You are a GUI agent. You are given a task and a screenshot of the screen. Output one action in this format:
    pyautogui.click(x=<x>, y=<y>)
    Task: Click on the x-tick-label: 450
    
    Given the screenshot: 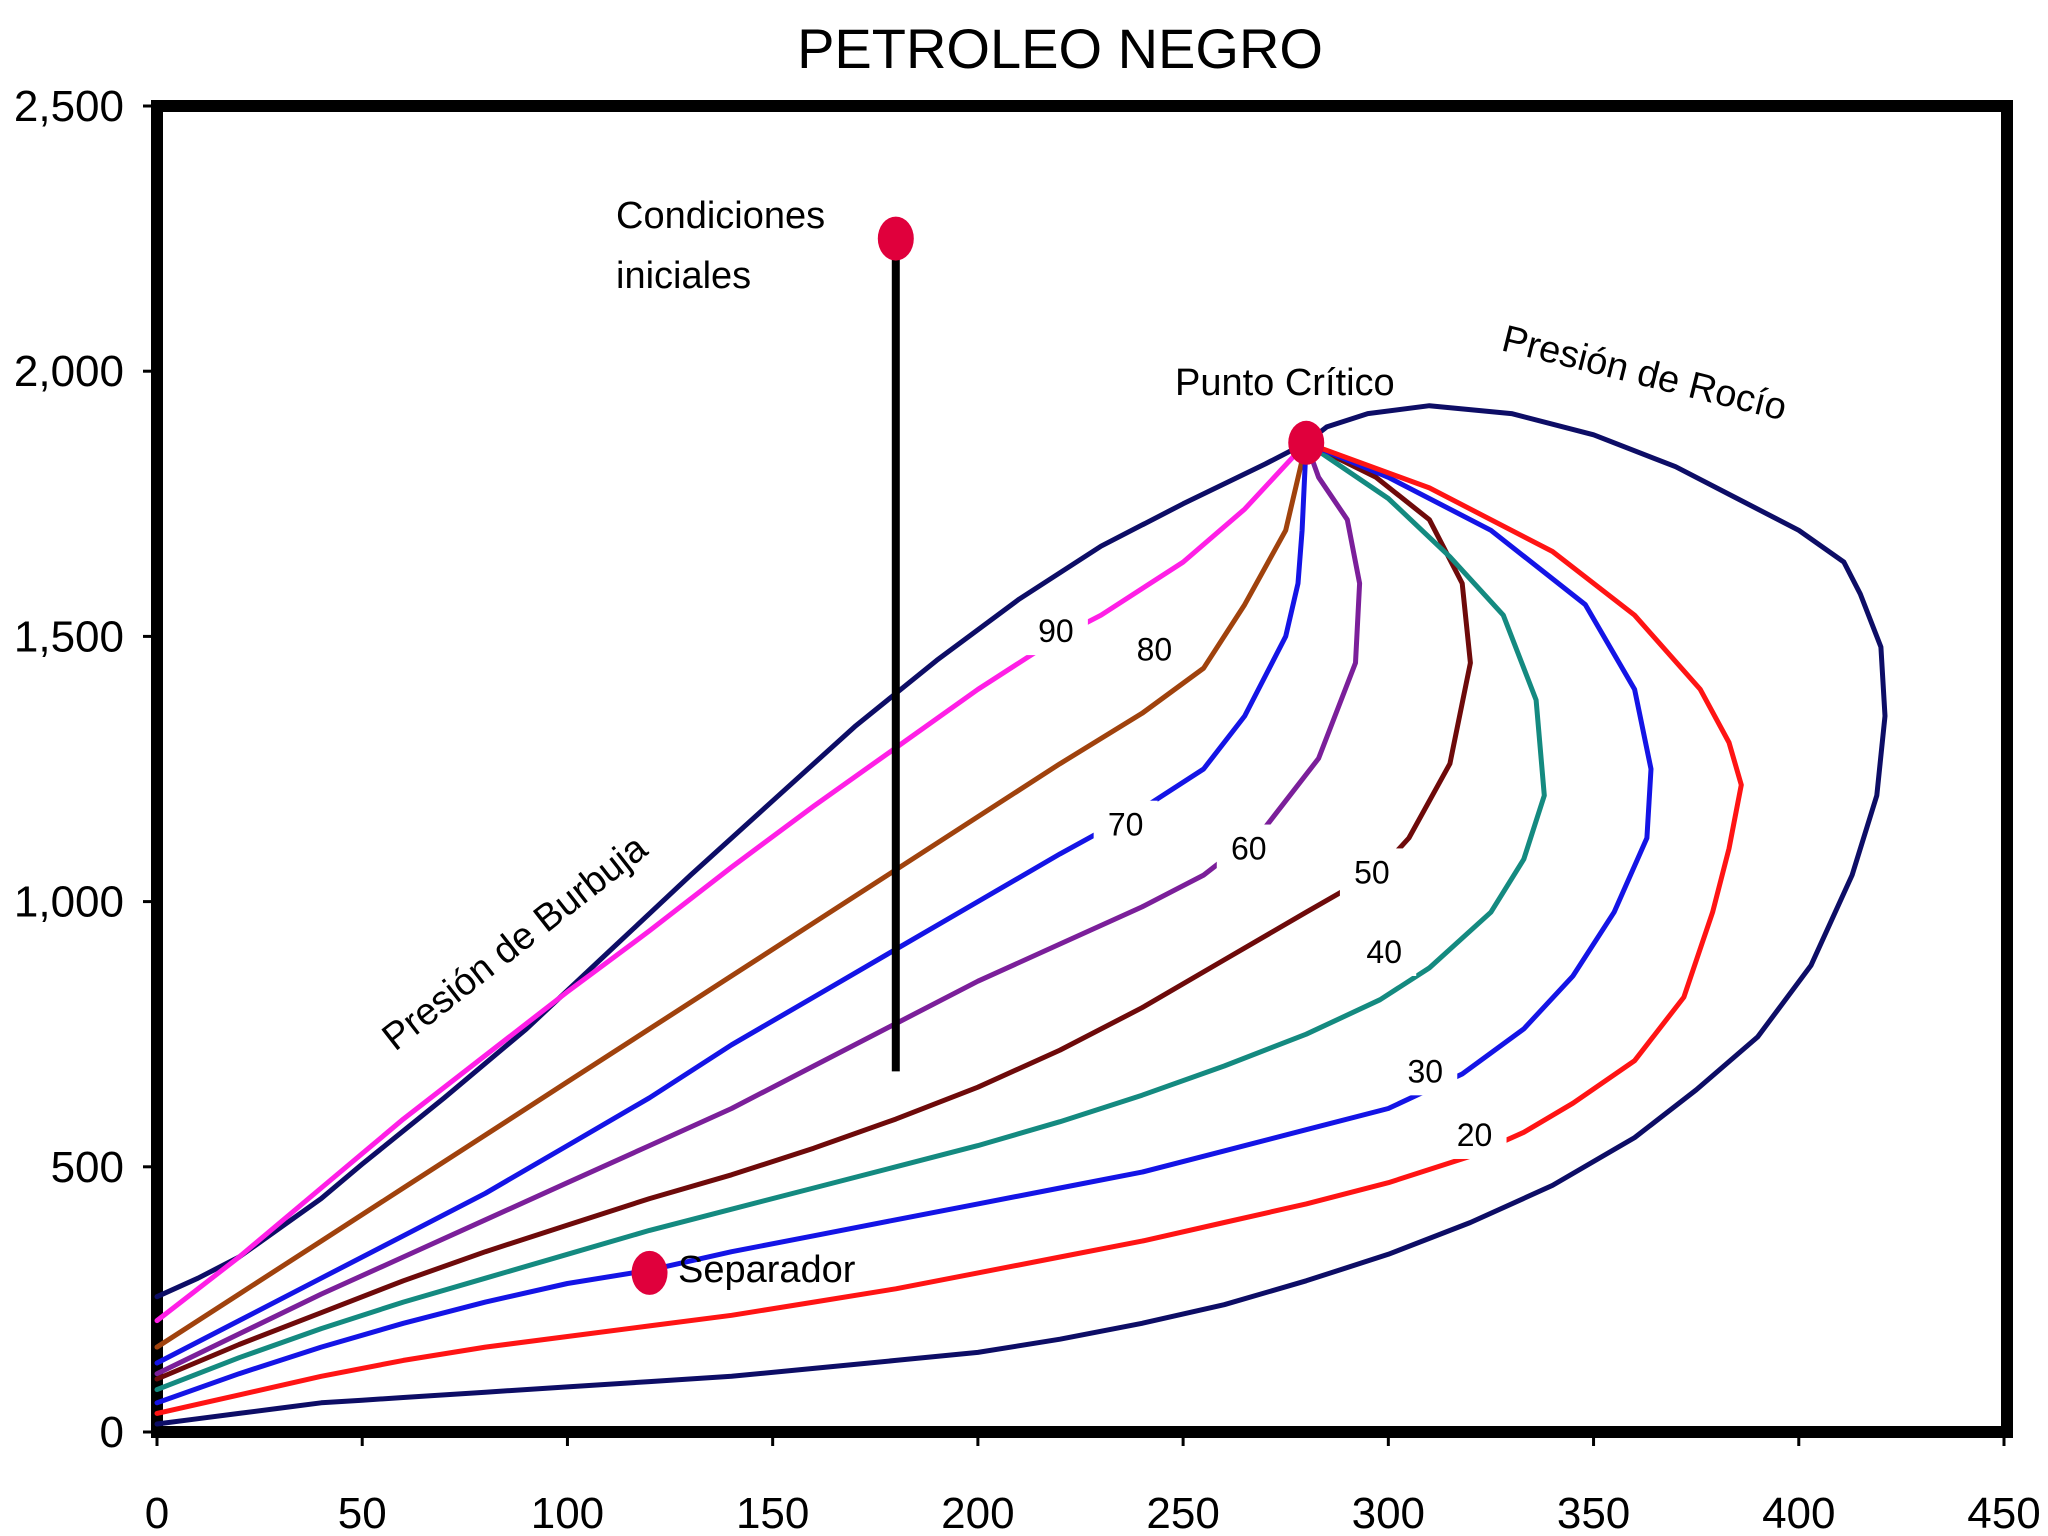 What is the action you would take?
    pyautogui.click(x=2003, y=1512)
    